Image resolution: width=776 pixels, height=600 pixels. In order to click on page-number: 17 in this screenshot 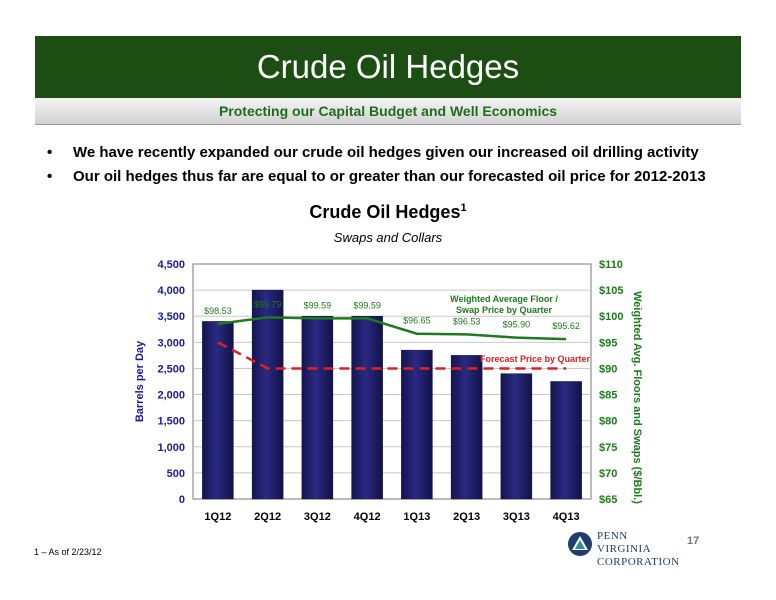, I will do `click(693, 541)`.